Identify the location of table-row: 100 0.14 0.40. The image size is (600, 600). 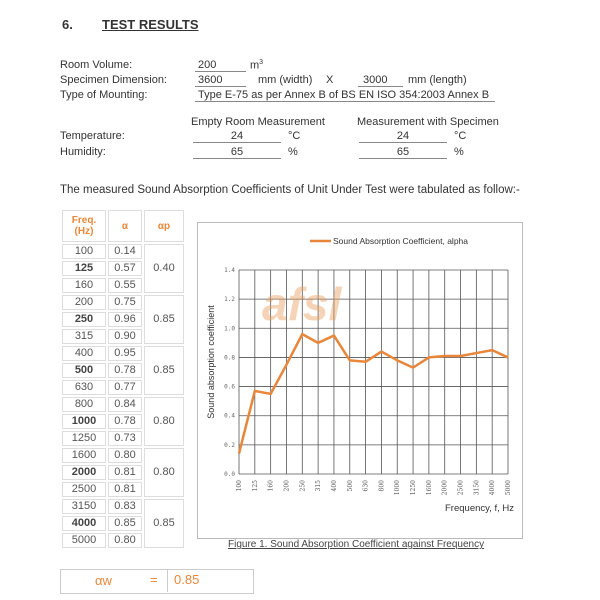
(123, 268).